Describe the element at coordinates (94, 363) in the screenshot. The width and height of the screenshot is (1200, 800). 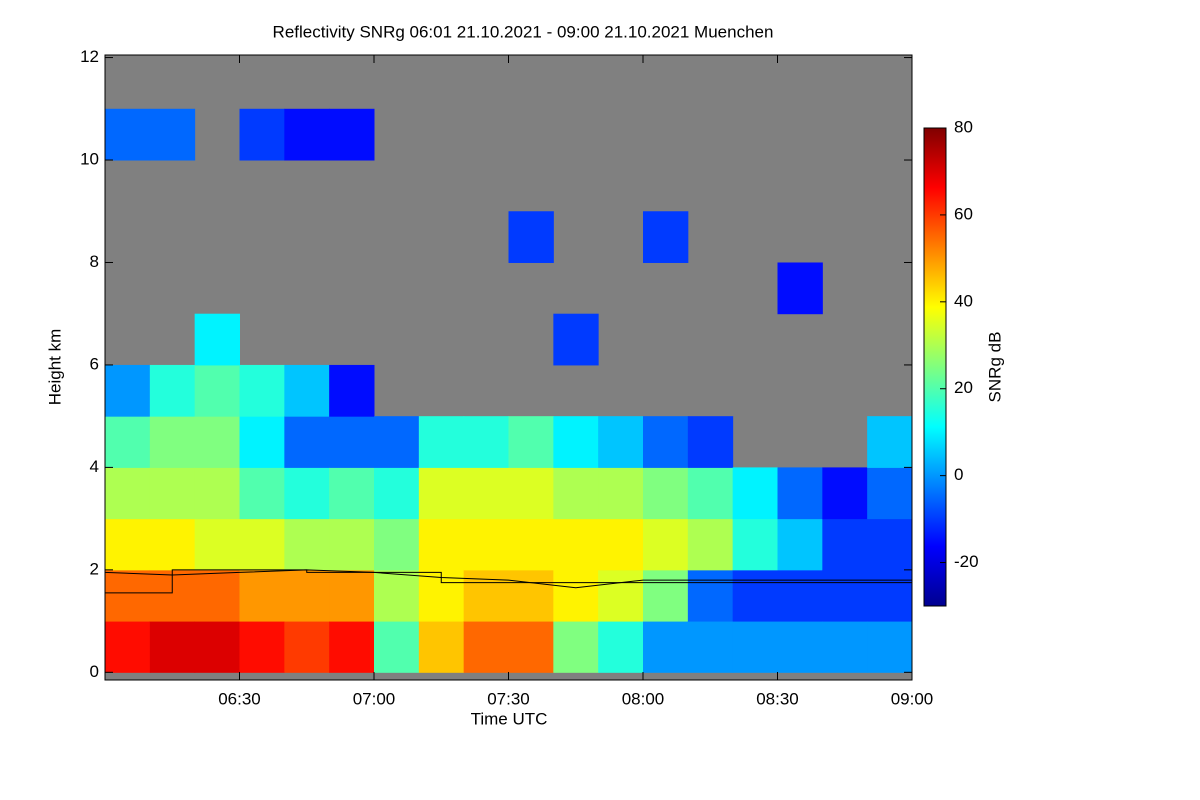
I see `y-tick-label: 6` at that location.